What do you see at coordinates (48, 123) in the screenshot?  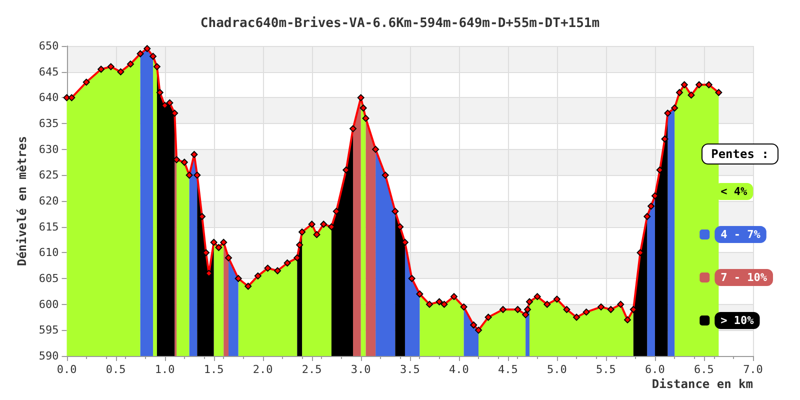 I see `y-tick-label: 635` at bounding box center [48, 123].